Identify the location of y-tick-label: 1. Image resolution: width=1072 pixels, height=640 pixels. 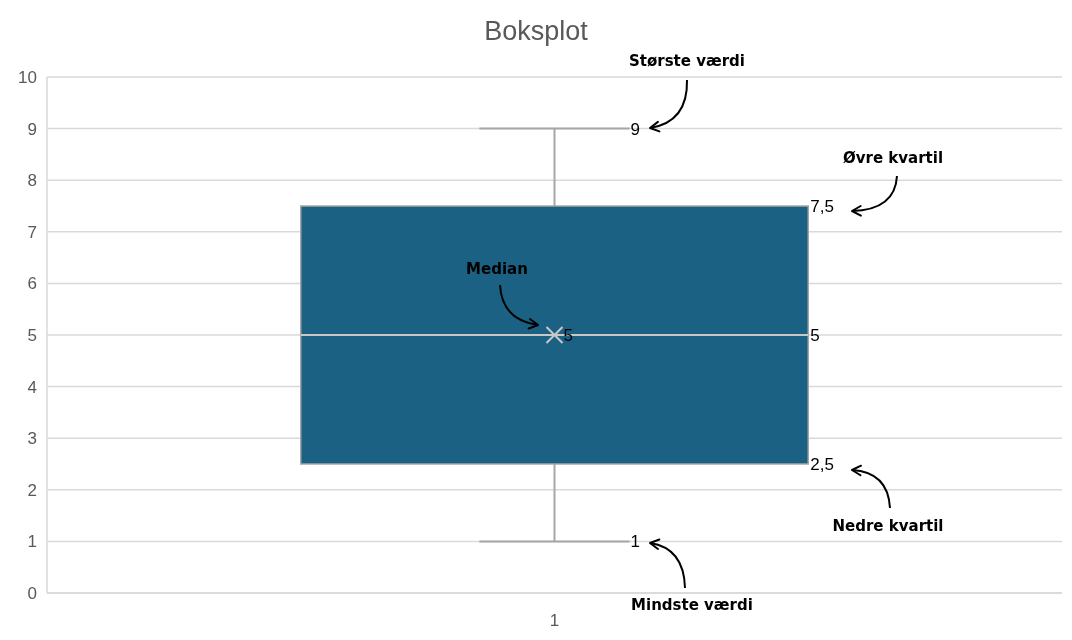
(32, 542).